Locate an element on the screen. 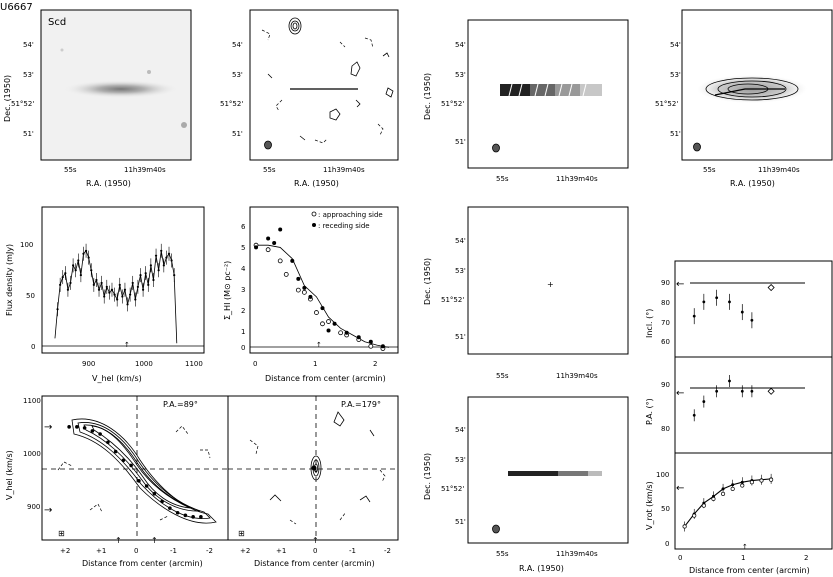  y-tick-label: 5 is located at coordinates (243, 248).